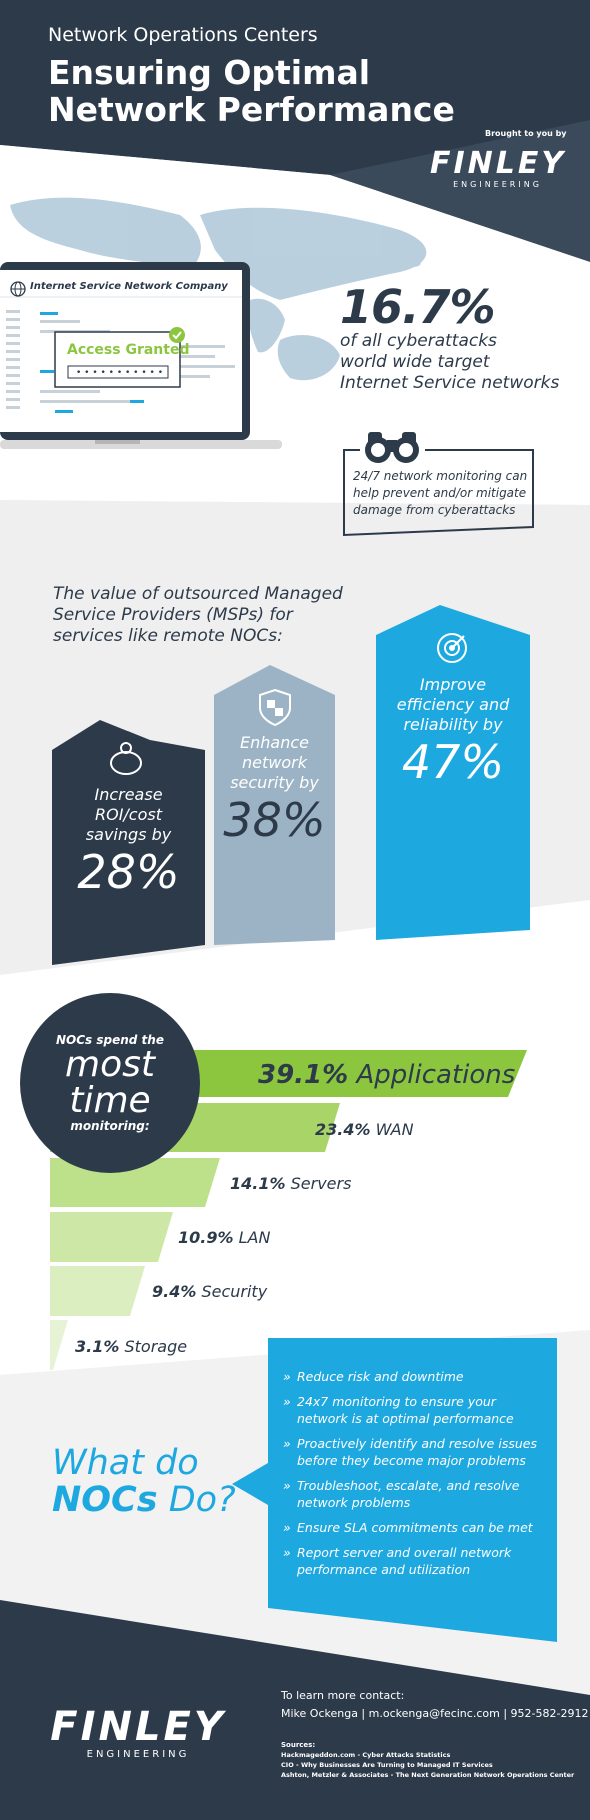  I want to click on bar-label-wan: 23.4% WAN, so click(364, 1129).